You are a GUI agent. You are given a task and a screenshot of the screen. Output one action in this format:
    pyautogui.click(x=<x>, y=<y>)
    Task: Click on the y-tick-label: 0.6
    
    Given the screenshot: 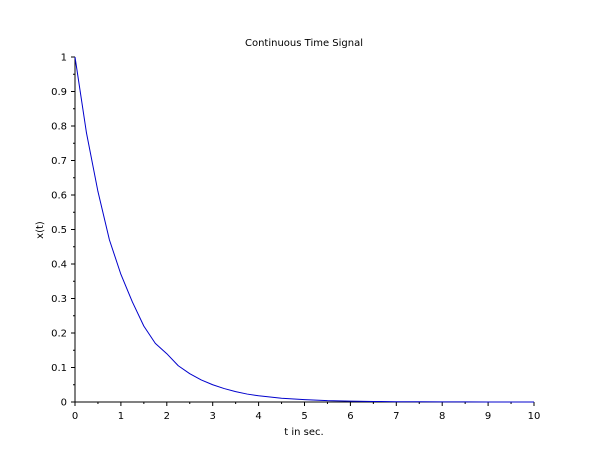 What is the action you would take?
    pyautogui.click(x=59, y=196)
    